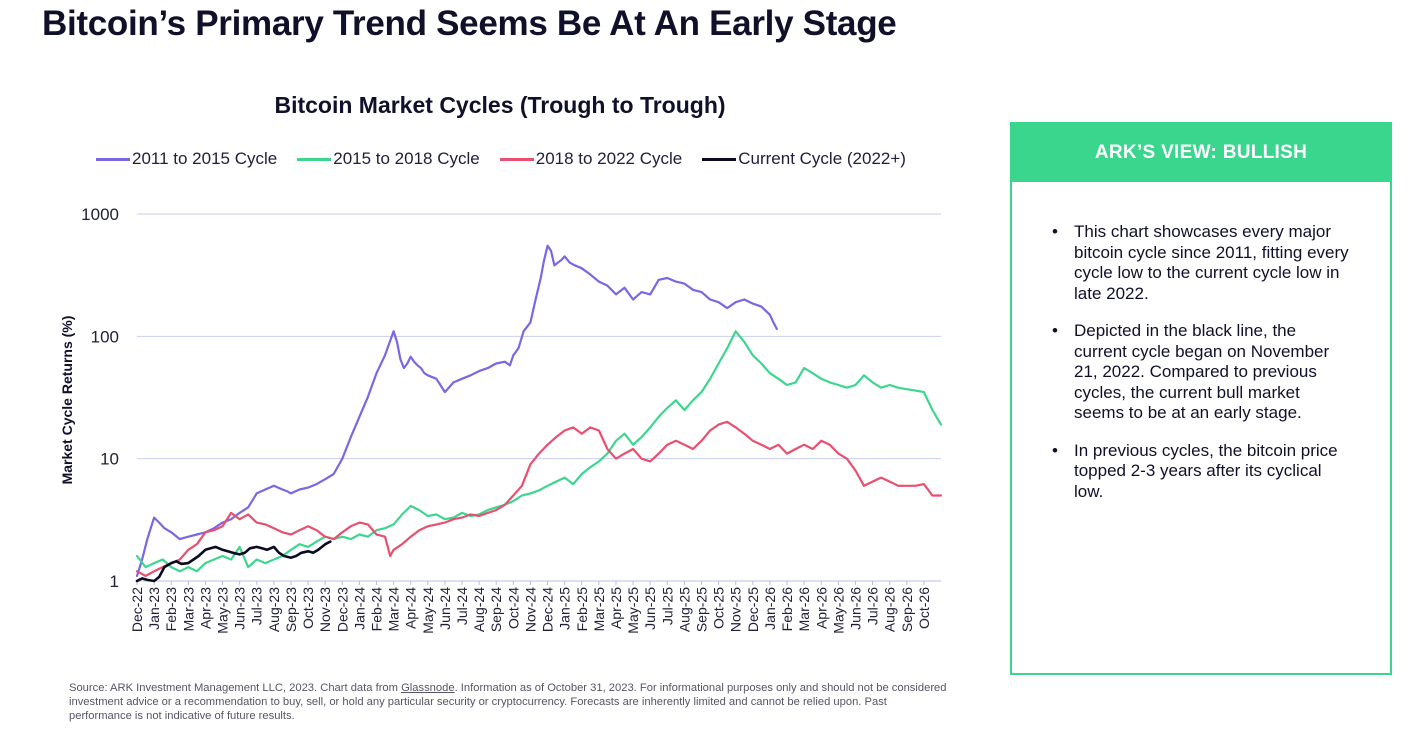 This screenshot has width=1418, height=736. Describe the element at coordinates (873, 606) in the screenshot. I see `x-tick-label-Jul-26: Jul-26` at that location.